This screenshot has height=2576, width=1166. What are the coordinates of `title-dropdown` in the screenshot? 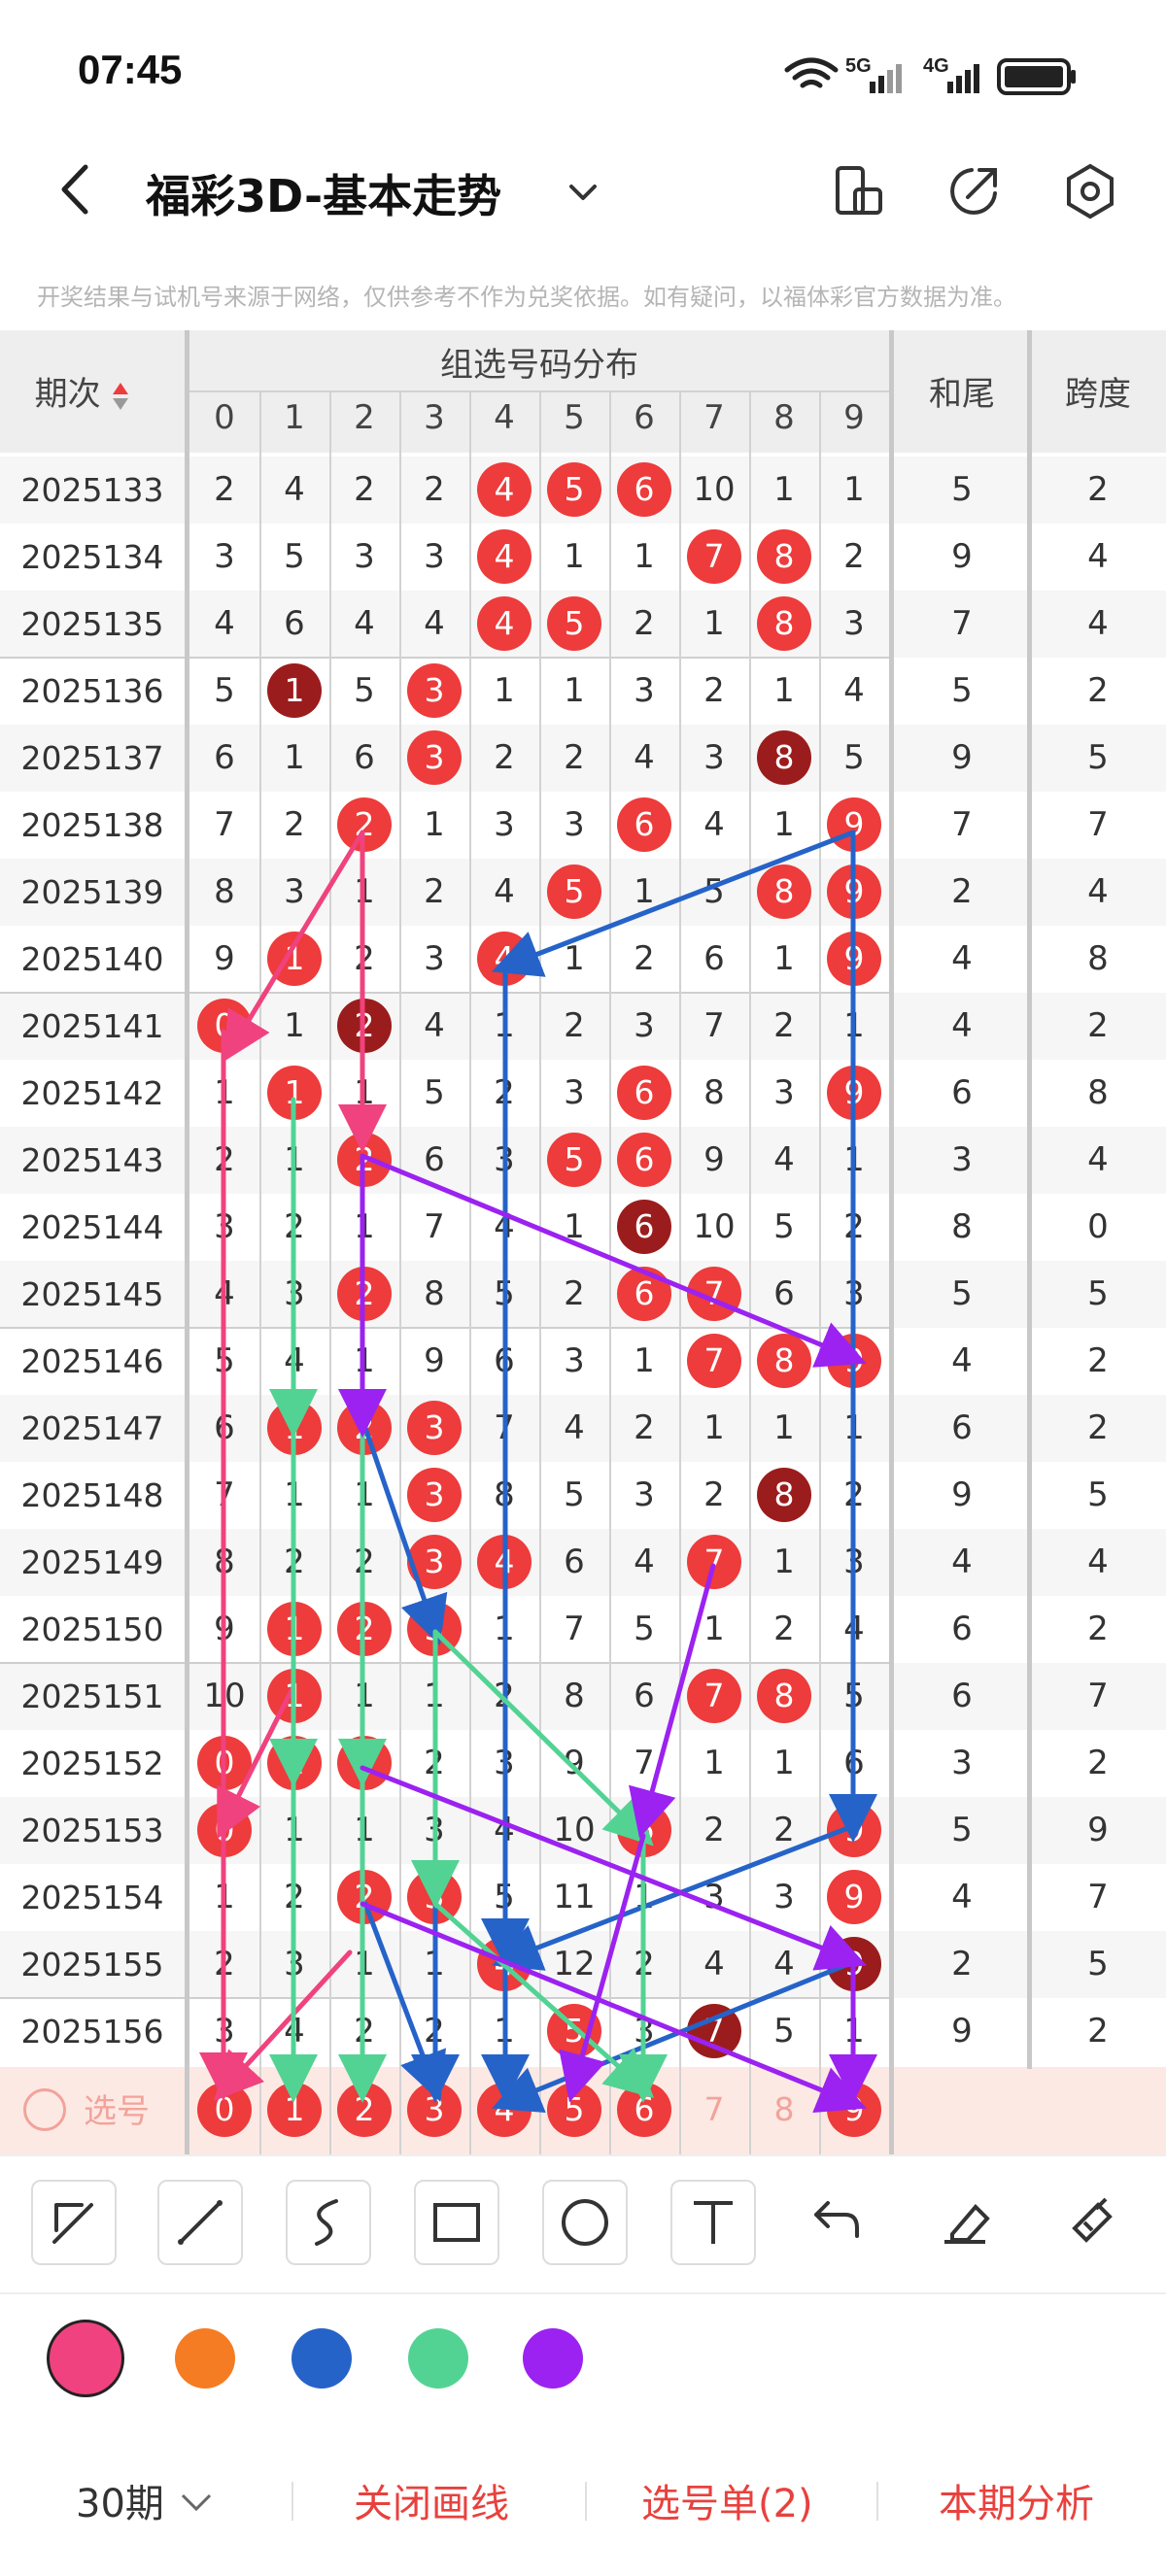 It's located at (583, 192).